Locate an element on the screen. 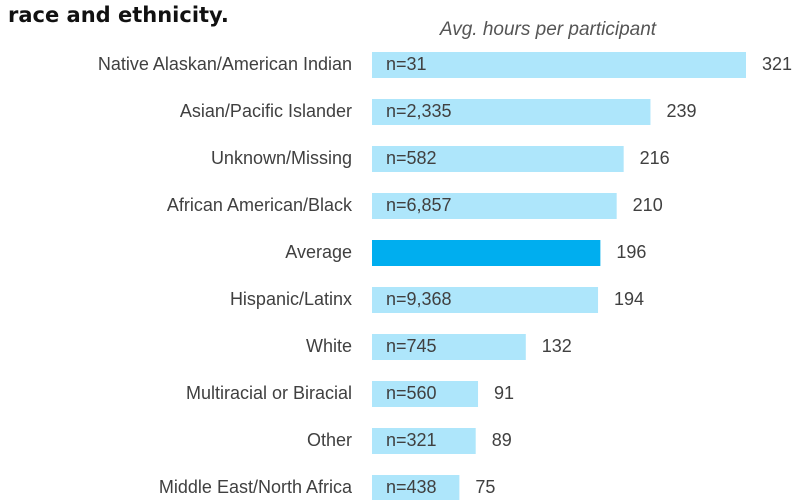 The image size is (803, 500). category-label: Other is located at coordinates (329, 440).